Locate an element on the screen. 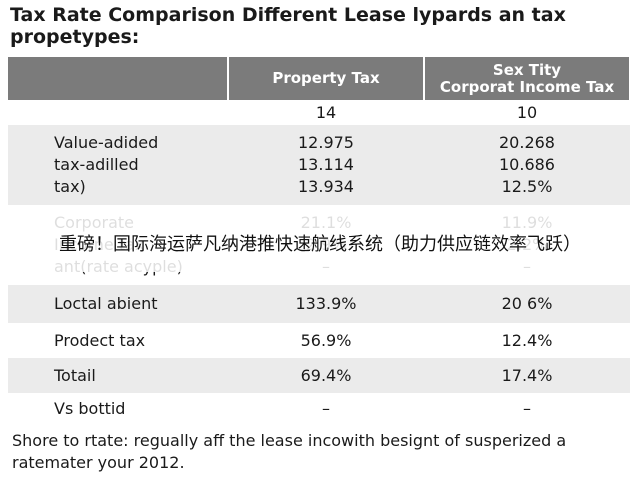 Image resolution: width=640 pixels, height=480 pixels. cell-line: 13.114 is located at coordinates (326, 164).